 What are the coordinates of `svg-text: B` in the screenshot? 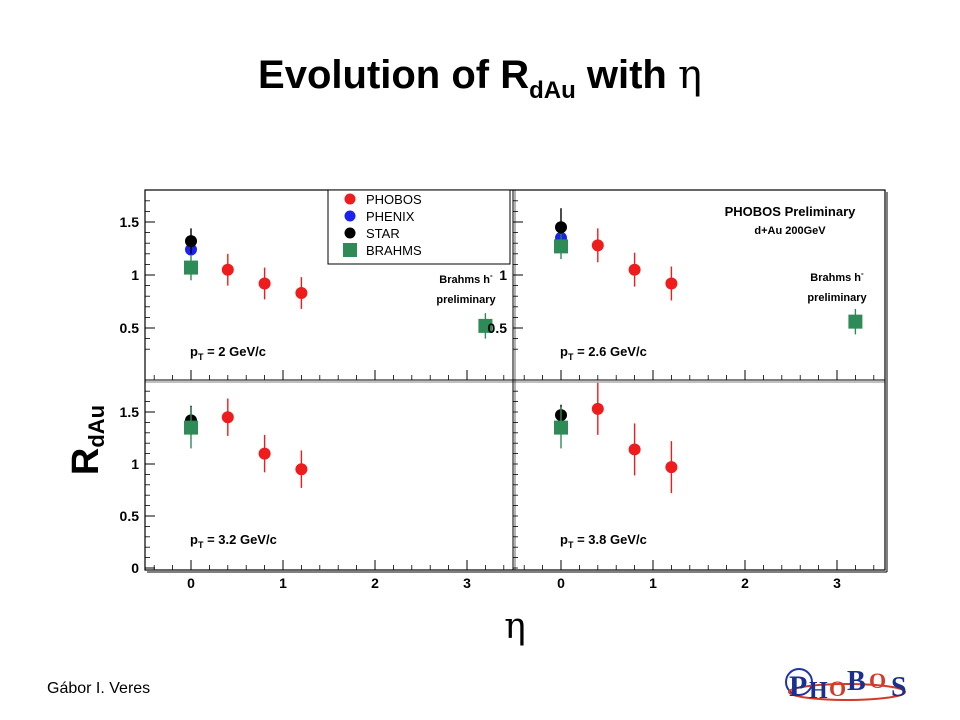 It's located at (856, 681).